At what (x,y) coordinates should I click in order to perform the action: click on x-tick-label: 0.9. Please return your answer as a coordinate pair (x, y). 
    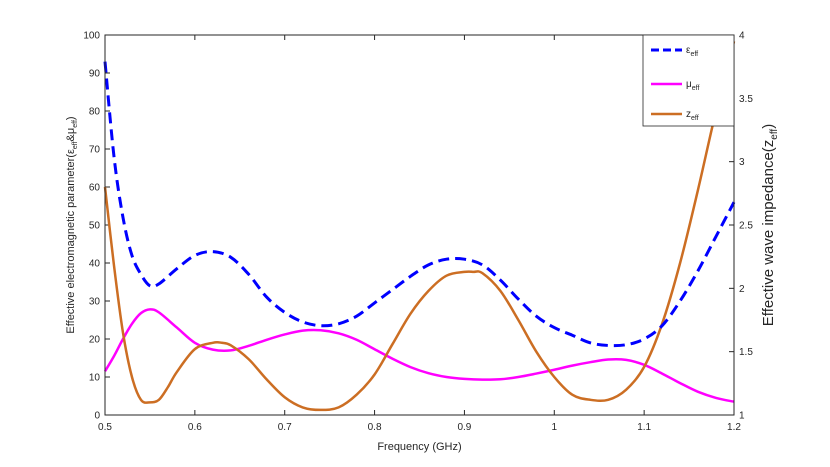
    Looking at the image, I should click on (464, 427).